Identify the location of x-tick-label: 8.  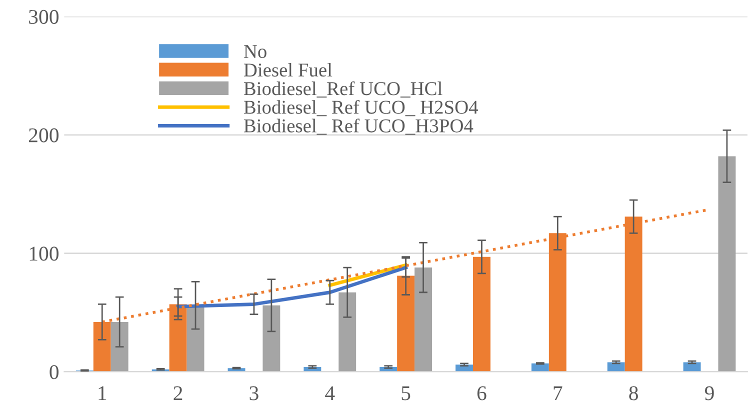
(633, 393).